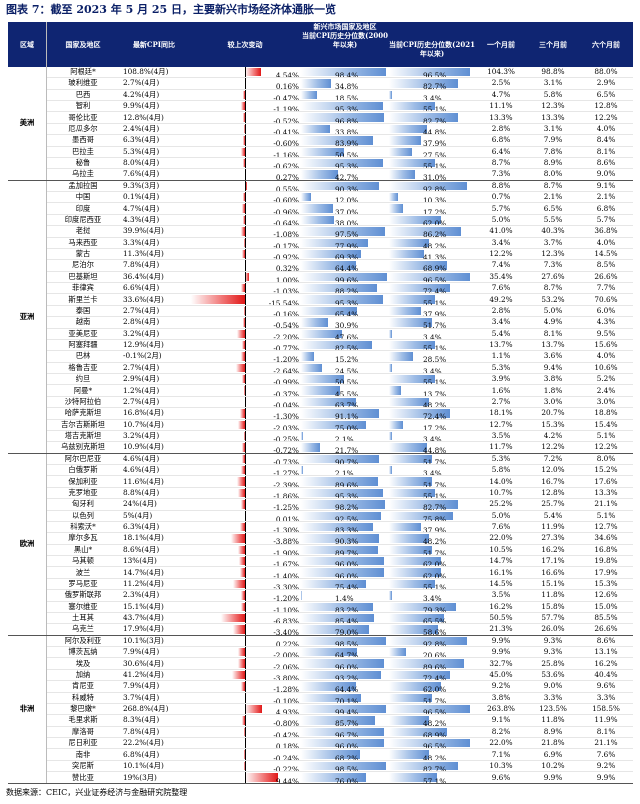 The height and width of the screenshot is (804, 640). What do you see at coordinates (432, 675) in the screenshot?
I see `pct2021-cell: 72.4%` at bounding box center [432, 675].